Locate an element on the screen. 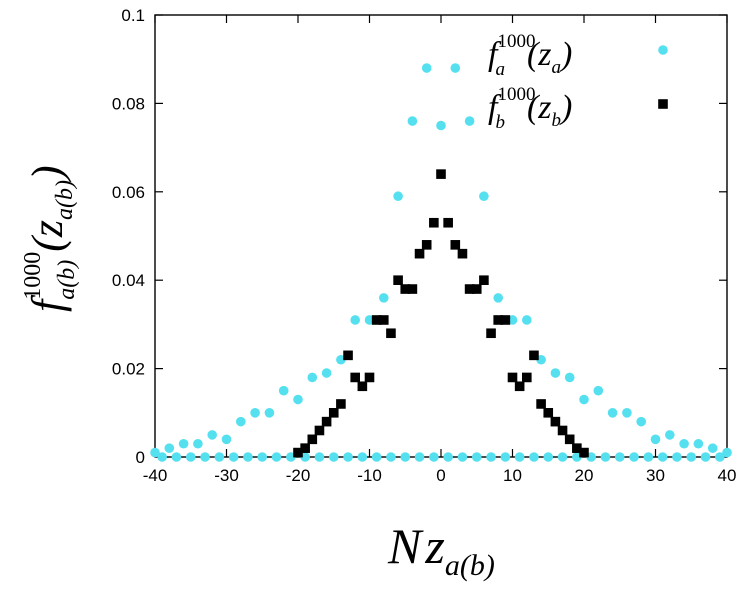 This screenshot has width=747, height=592. legend: f1000 a (za)f1000 b (zb) is located at coordinates (578, 82).